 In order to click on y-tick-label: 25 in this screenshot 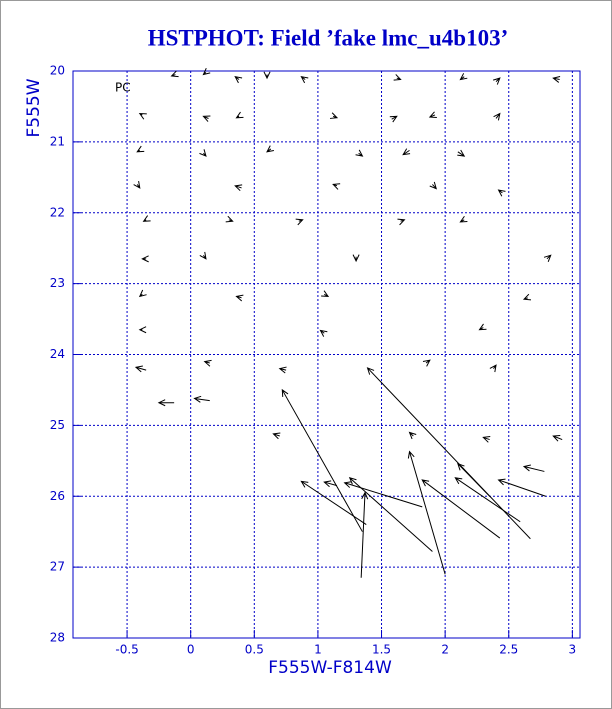, I will do `click(57, 425)`.